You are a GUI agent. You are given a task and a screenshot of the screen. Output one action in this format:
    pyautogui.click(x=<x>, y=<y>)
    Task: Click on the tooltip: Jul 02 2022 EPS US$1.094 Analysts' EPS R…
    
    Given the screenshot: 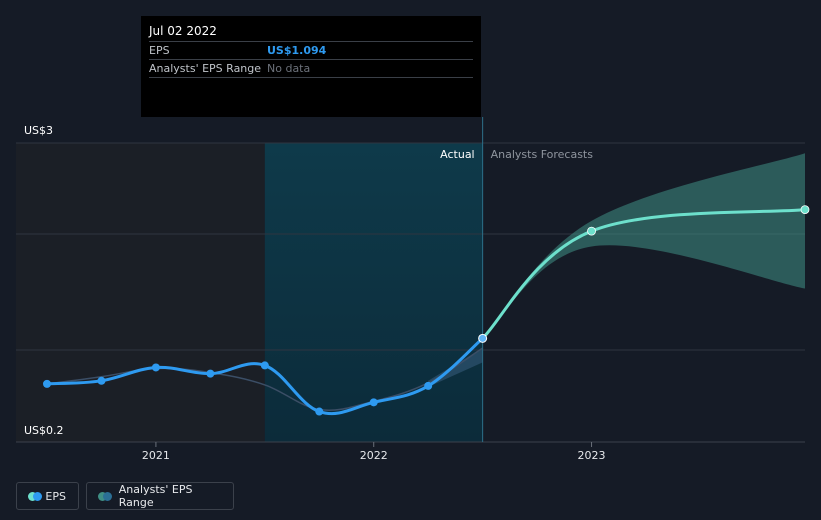 What is the action you would take?
    pyautogui.click(x=311, y=66)
    